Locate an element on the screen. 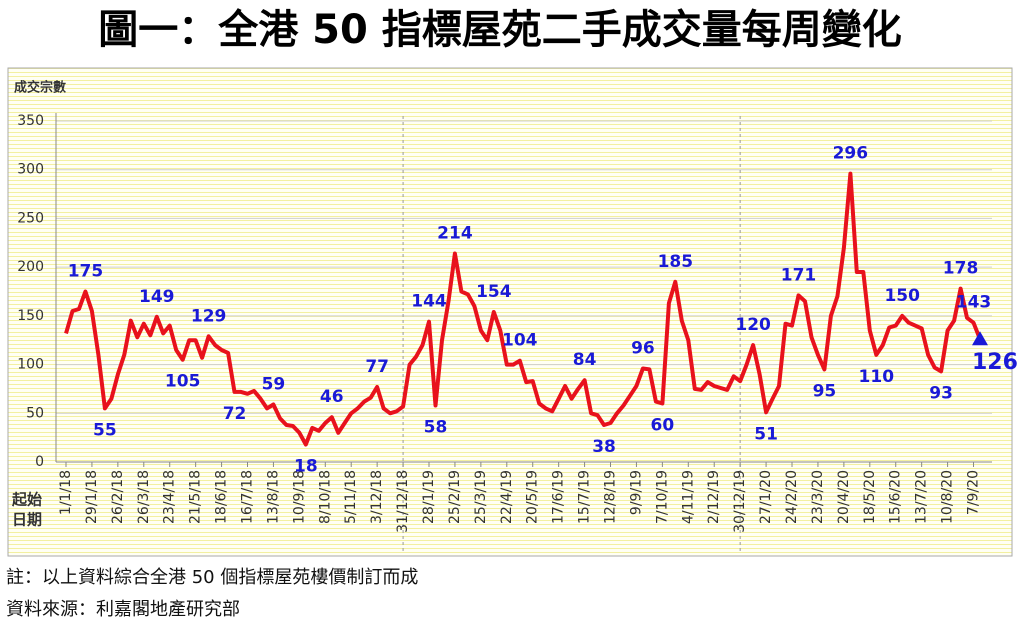 This screenshot has height=630, width=1024. data-label: 55 is located at coordinates (105, 430).